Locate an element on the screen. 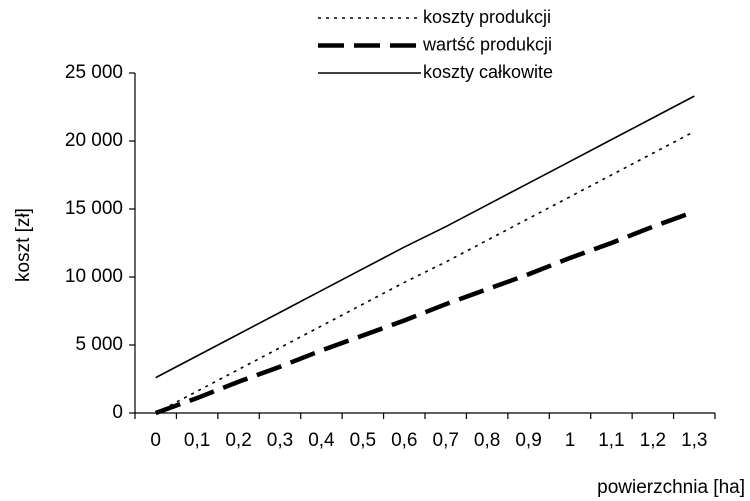 This screenshot has height=501, width=750. x-tick-label: 1 is located at coordinates (570, 440).